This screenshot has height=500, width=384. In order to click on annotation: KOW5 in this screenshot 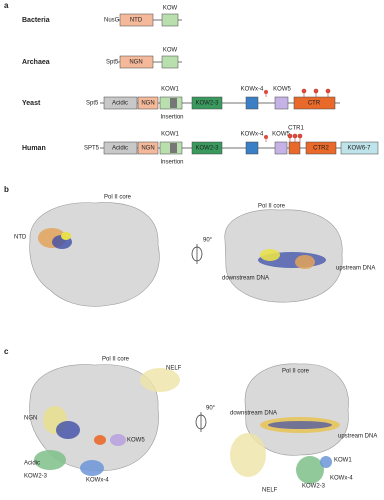, I will do `click(136, 441)`.